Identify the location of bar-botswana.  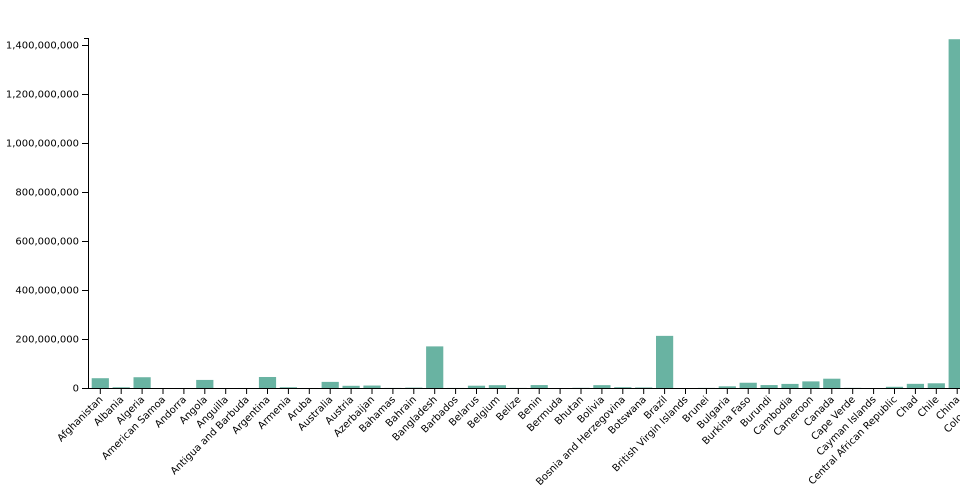
(644, 387).